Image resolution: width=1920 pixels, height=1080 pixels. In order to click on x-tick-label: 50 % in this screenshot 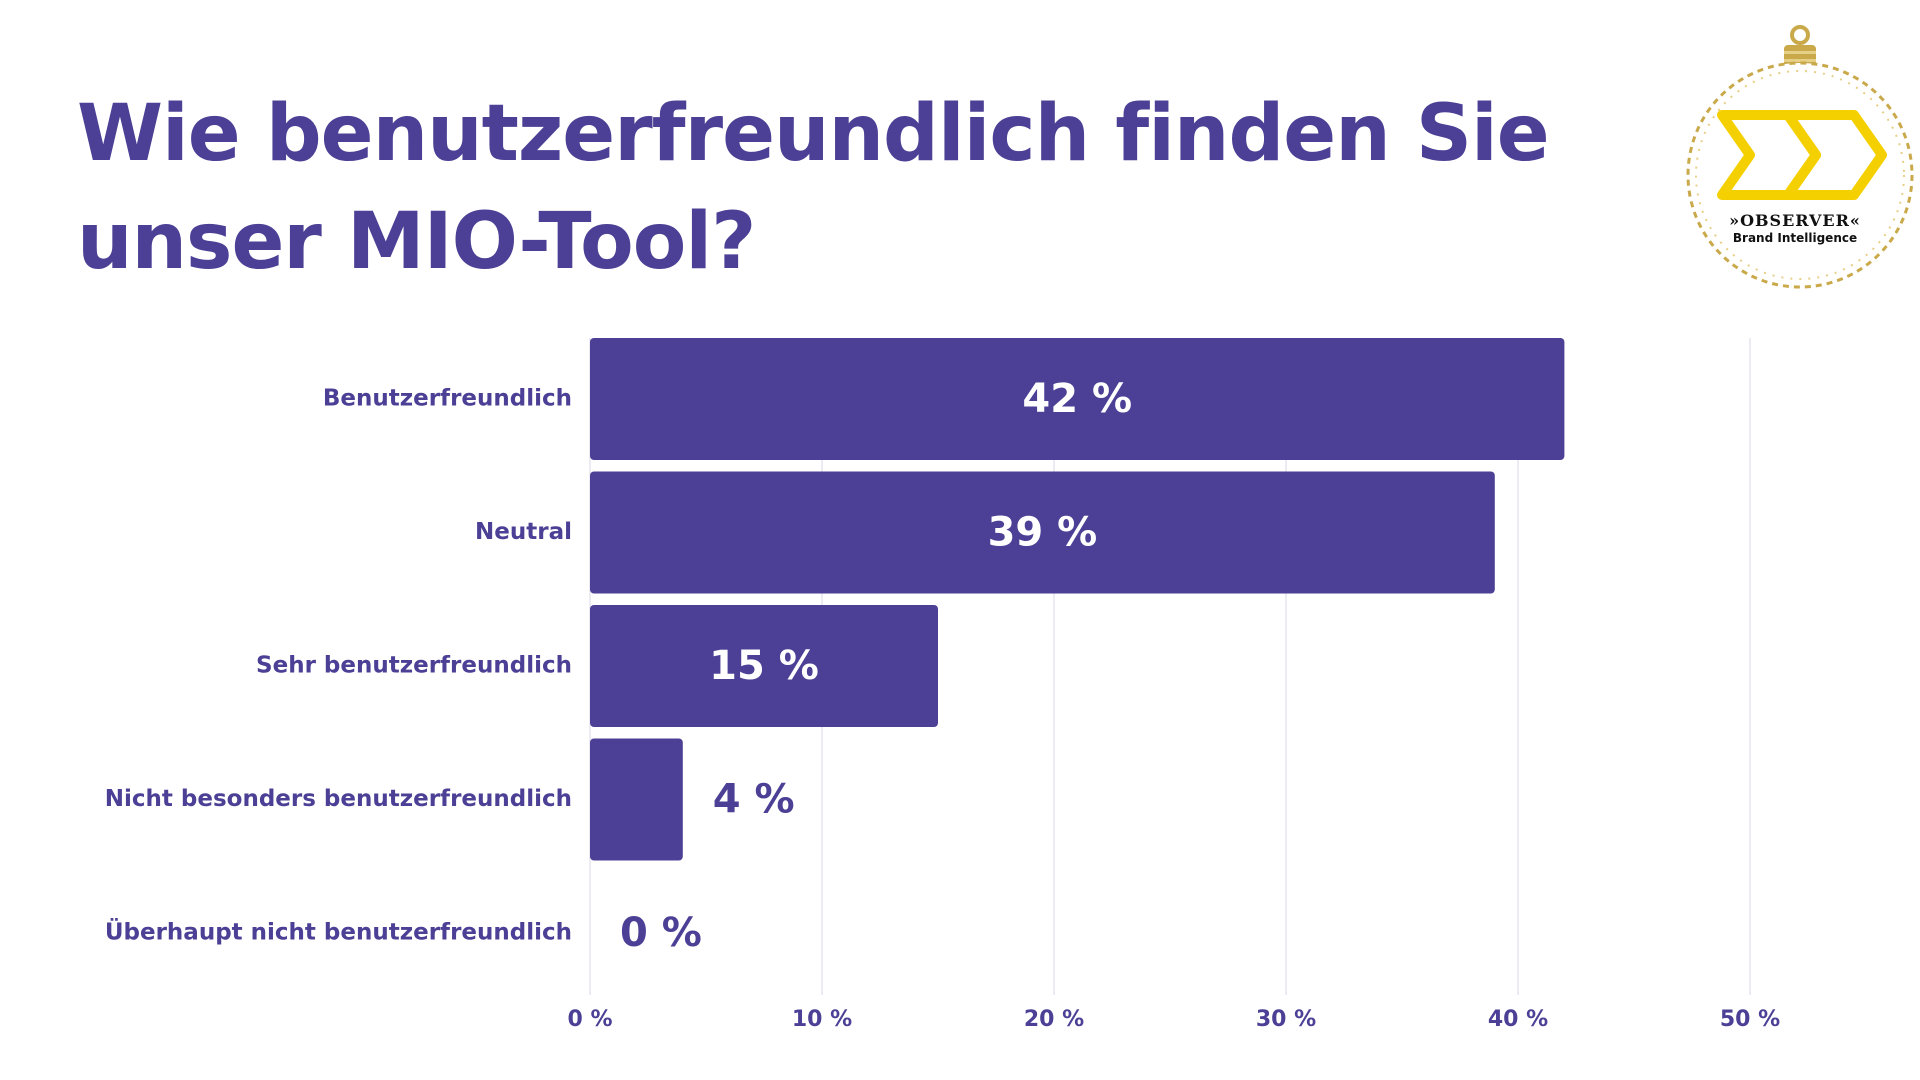, I will do `click(1750, 1019)`.